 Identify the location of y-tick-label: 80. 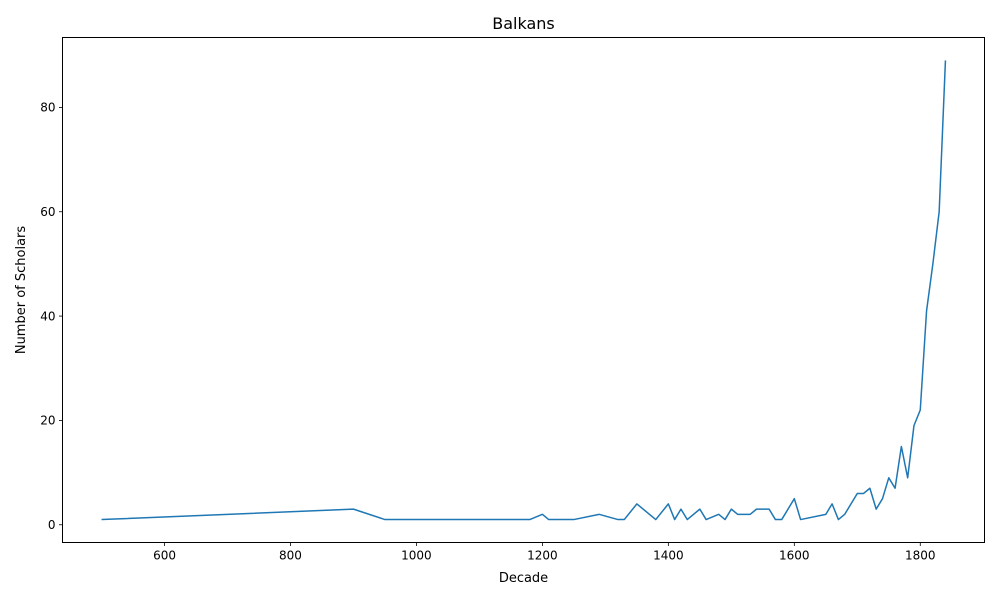
(47, 108).